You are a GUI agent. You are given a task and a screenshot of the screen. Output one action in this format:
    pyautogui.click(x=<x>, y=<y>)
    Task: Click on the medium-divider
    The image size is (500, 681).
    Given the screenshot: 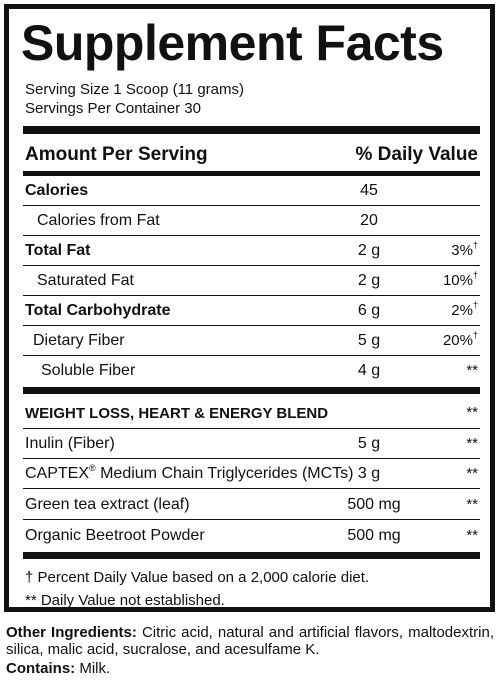 What is the action you would take?
    pyautogui.click(x=251, y=173)
    